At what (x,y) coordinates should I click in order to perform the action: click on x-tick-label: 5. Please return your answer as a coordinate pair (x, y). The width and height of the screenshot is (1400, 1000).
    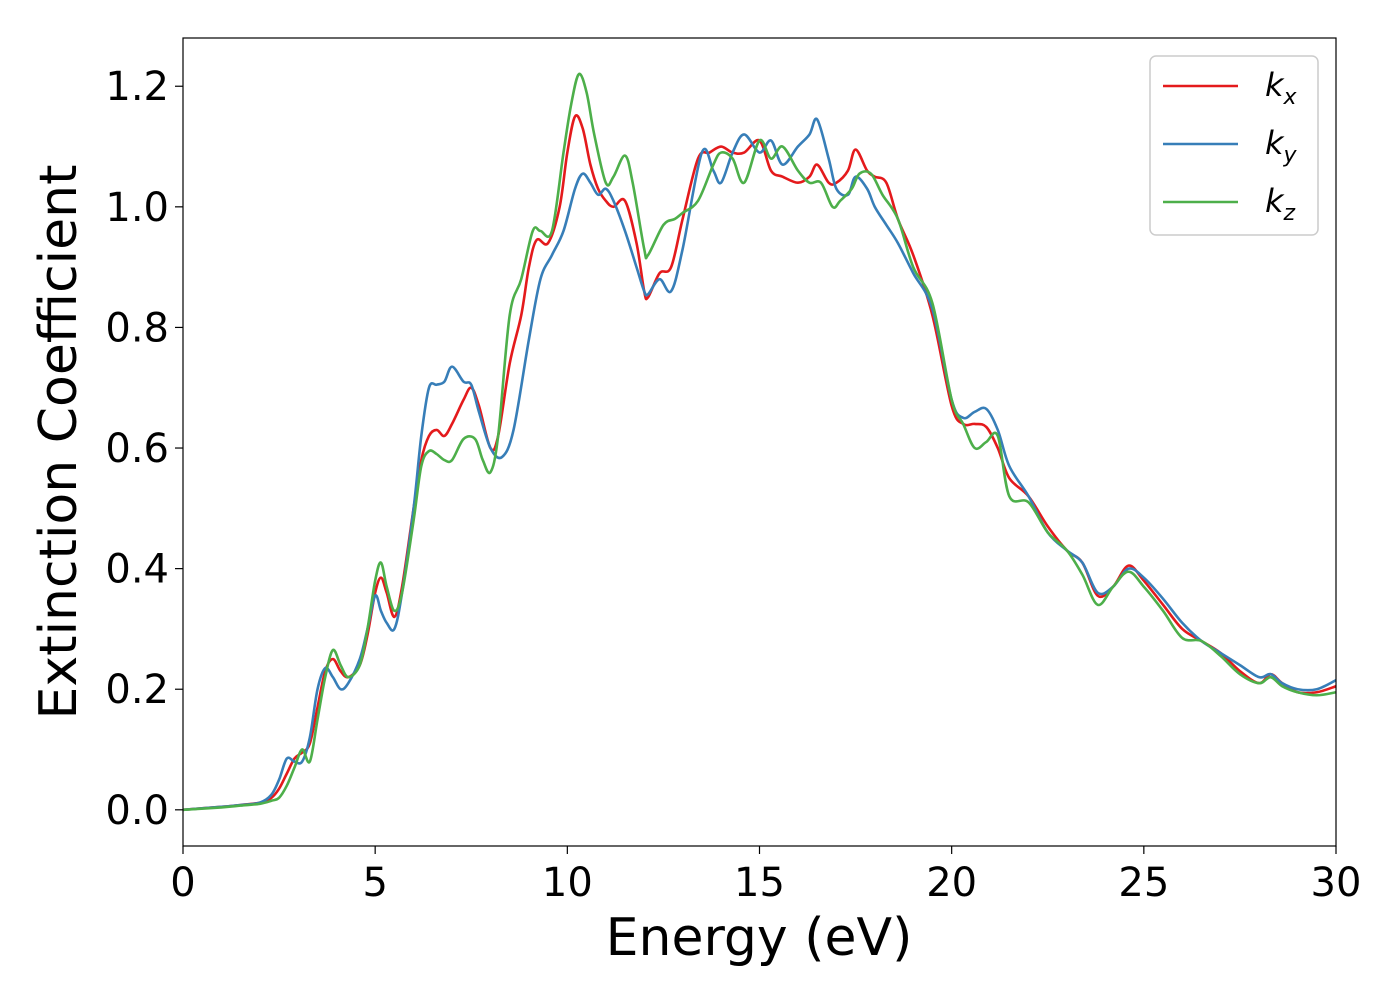
    Looking at the image, I should click on (374, 883).